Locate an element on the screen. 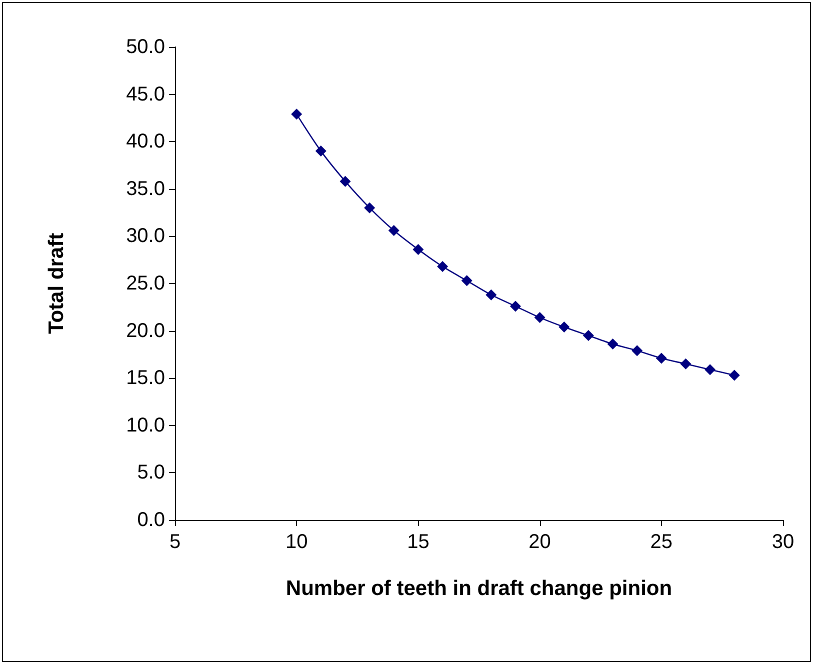 Image resolution: width=813 pixels, height=664 pixels. y-tick-label: 15.0 is located at coordinates (145, 378).